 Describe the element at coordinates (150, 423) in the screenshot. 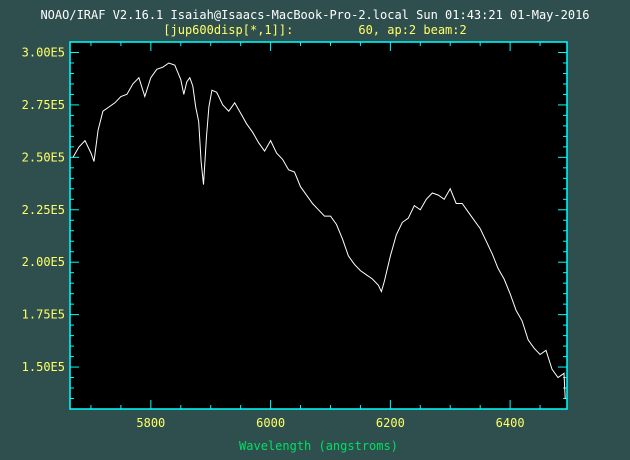

I see `x-tick-label: 5800` at that location.